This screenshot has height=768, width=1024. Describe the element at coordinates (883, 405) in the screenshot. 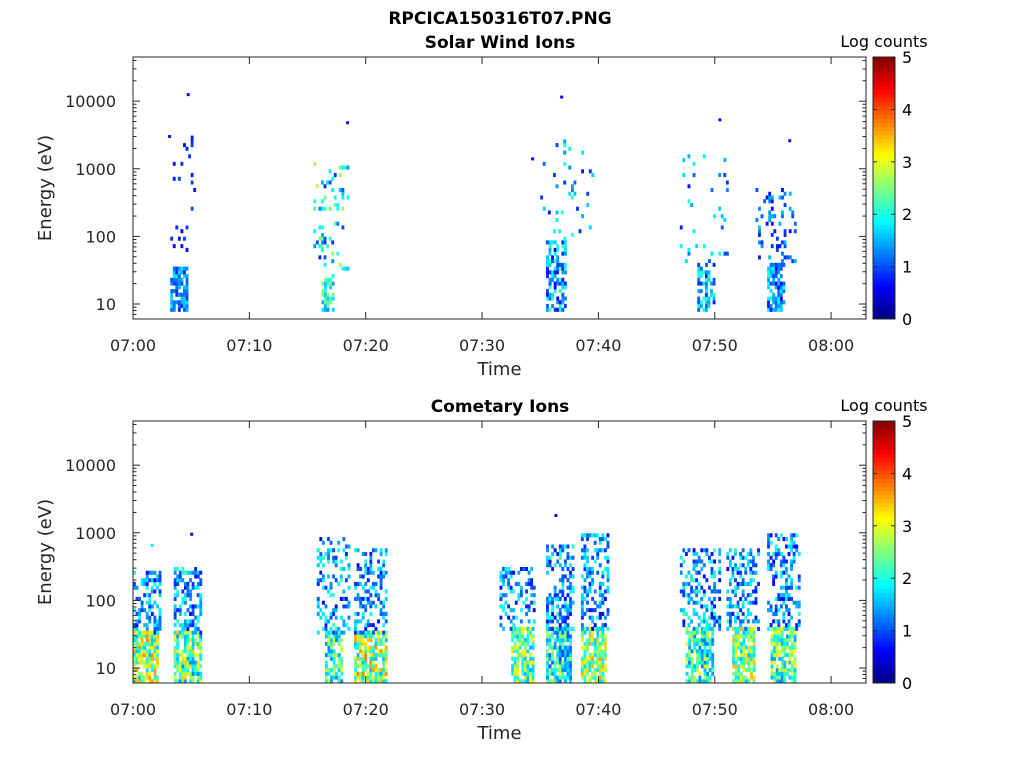

I see `colorbar-label: Log counts` at that location.